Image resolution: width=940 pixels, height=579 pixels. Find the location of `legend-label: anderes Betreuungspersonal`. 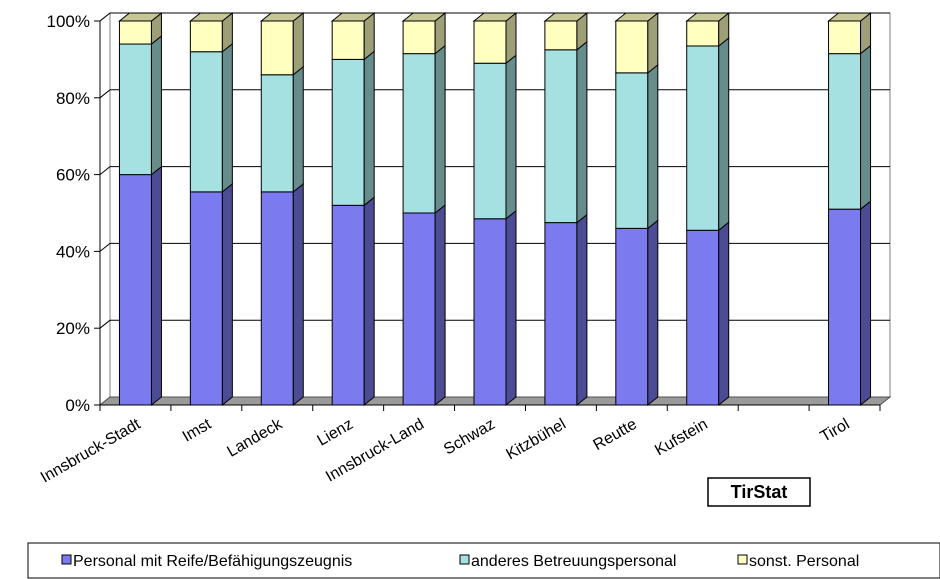

legend-label: anderes Betreuungspersonal is located at coordinates (573, 561).